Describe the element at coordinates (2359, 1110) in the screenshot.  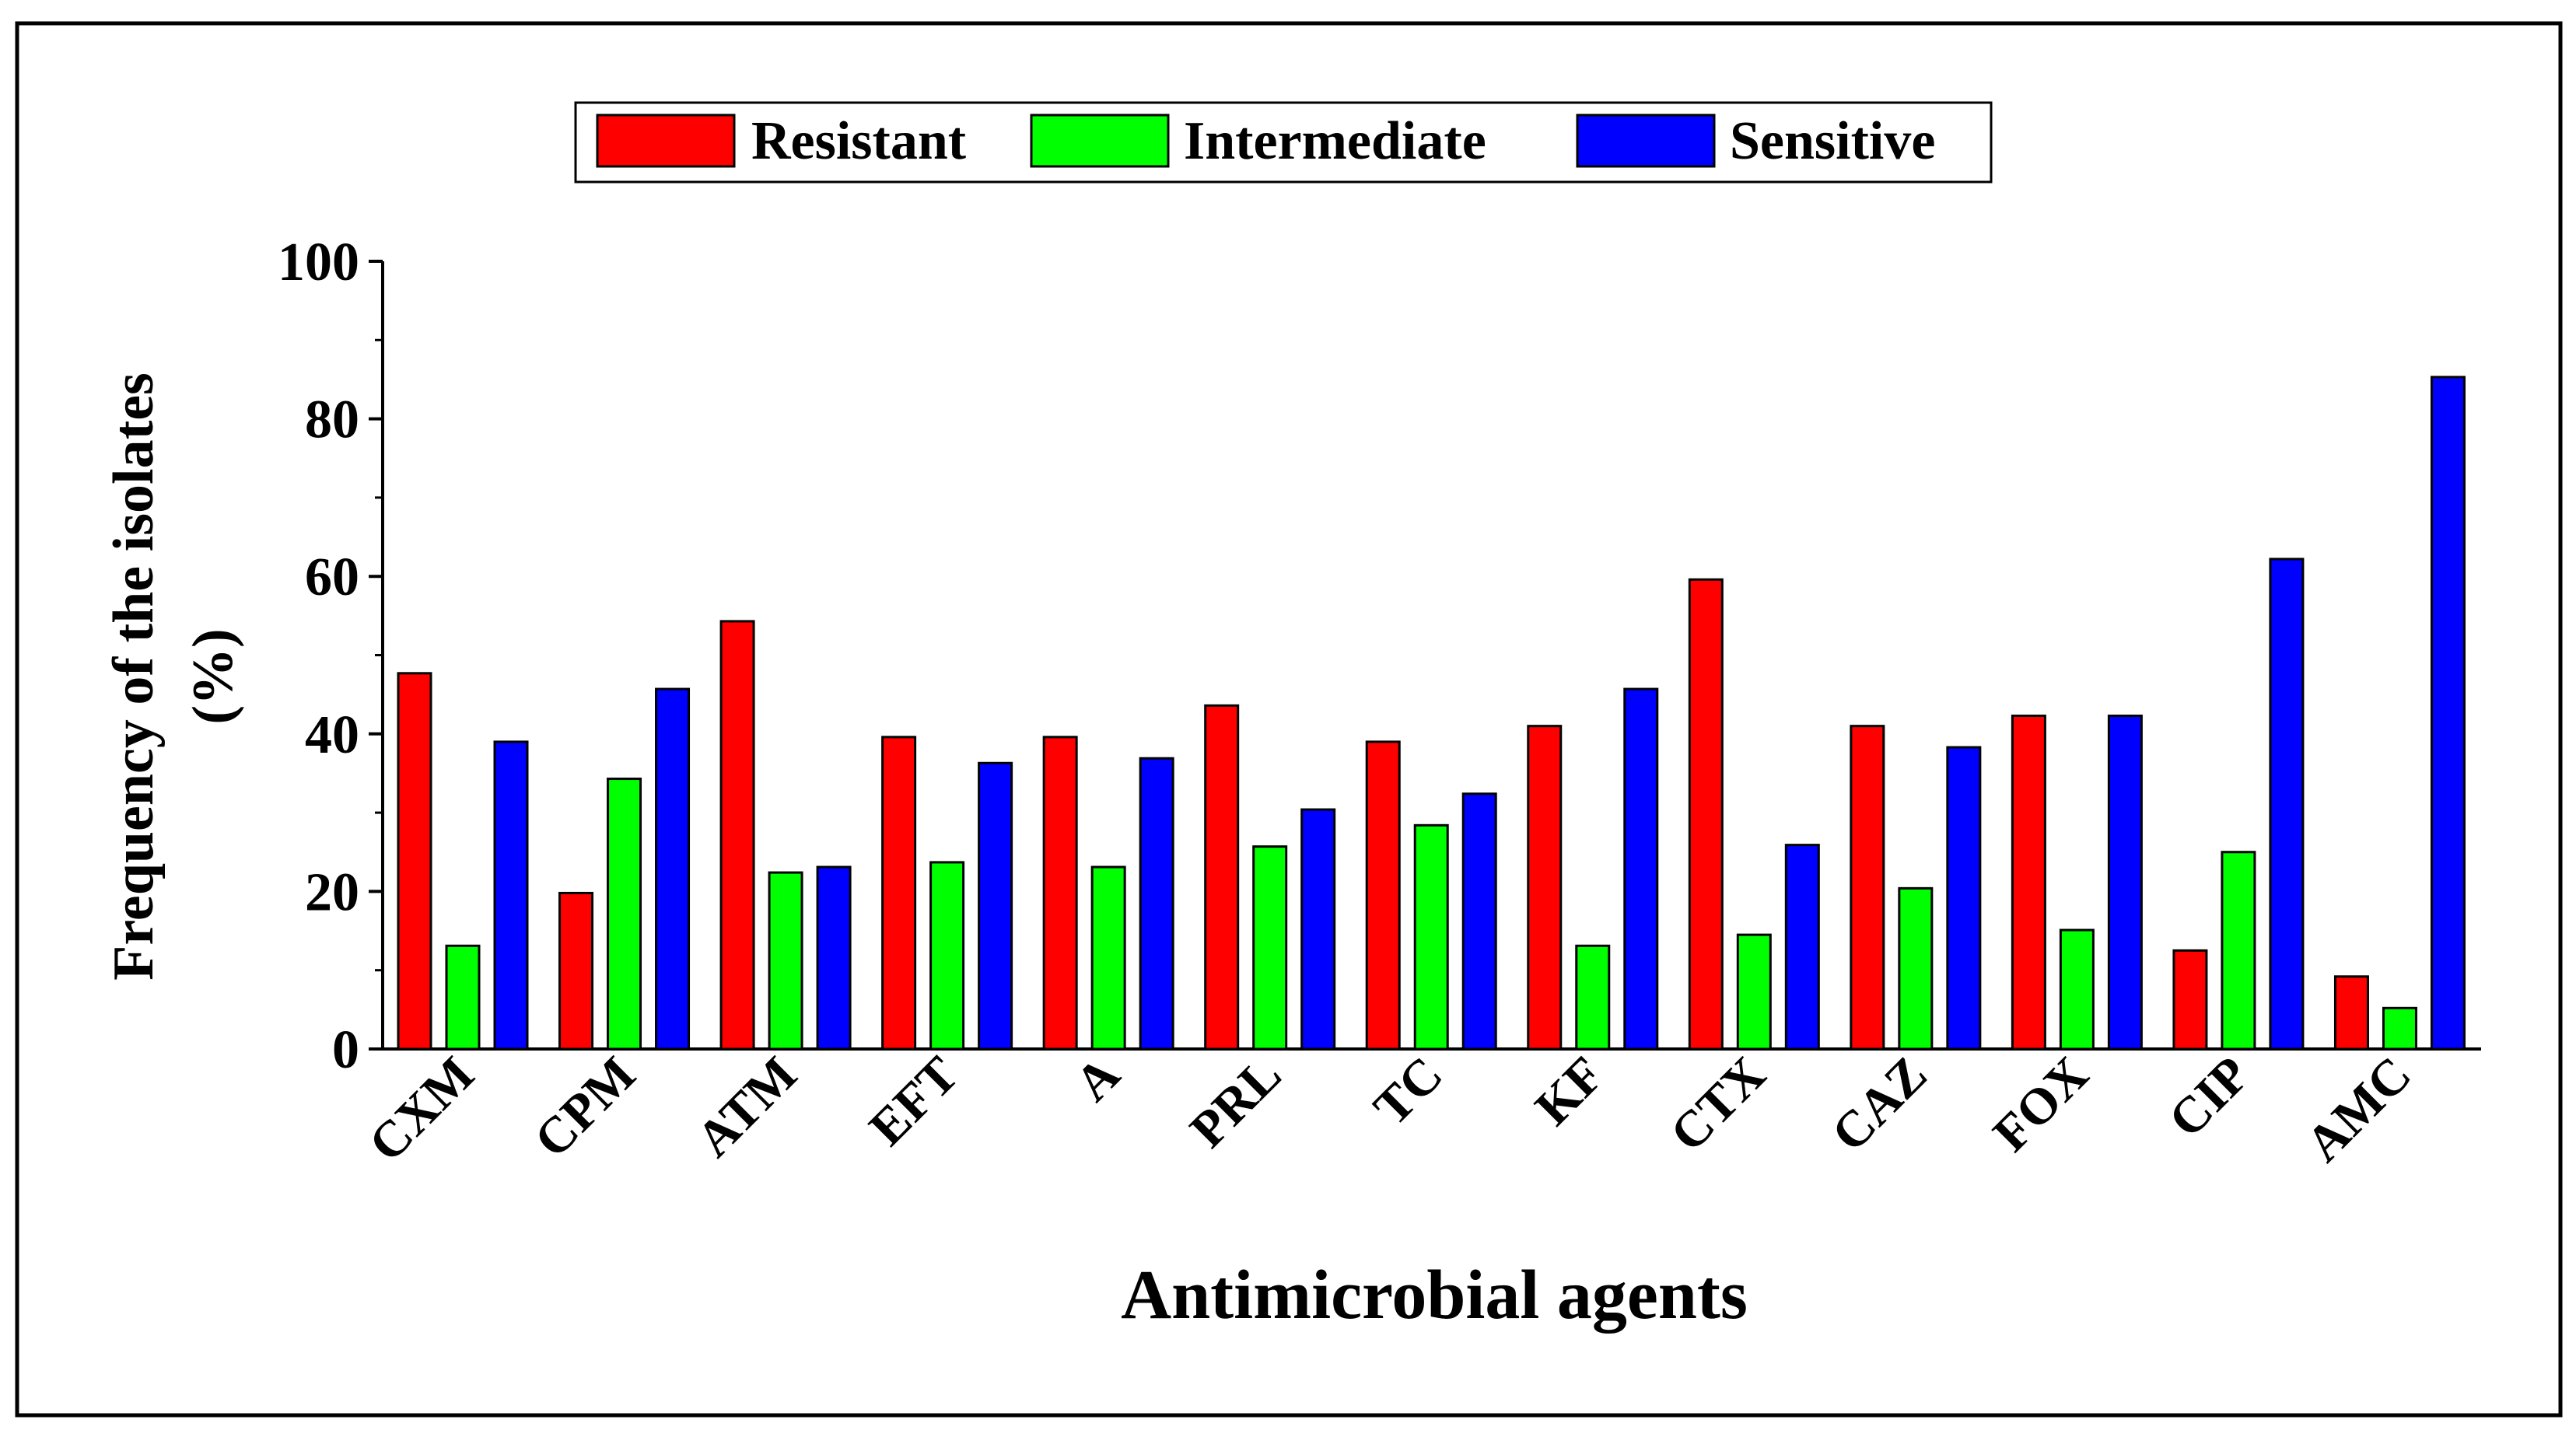
I see `x-tick-label-amc: AMC` at that location.